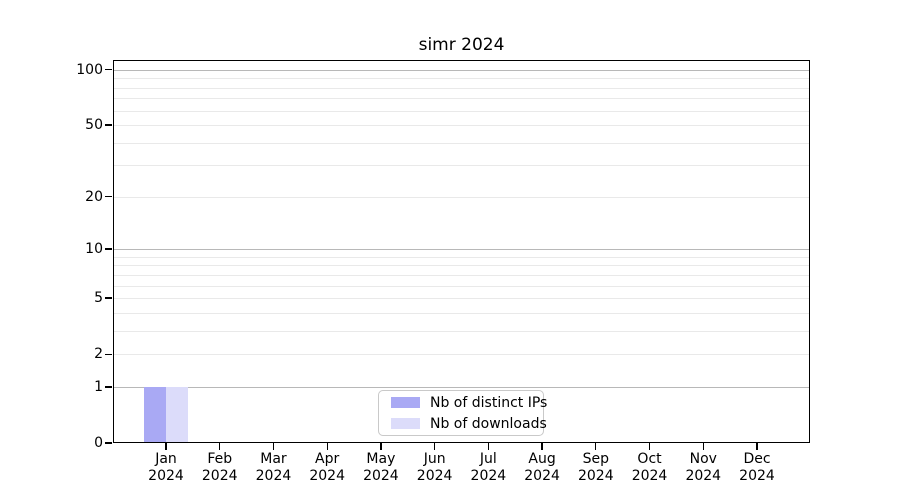  I want to click on x-tick-label-month: Oct, so click(649, 459).